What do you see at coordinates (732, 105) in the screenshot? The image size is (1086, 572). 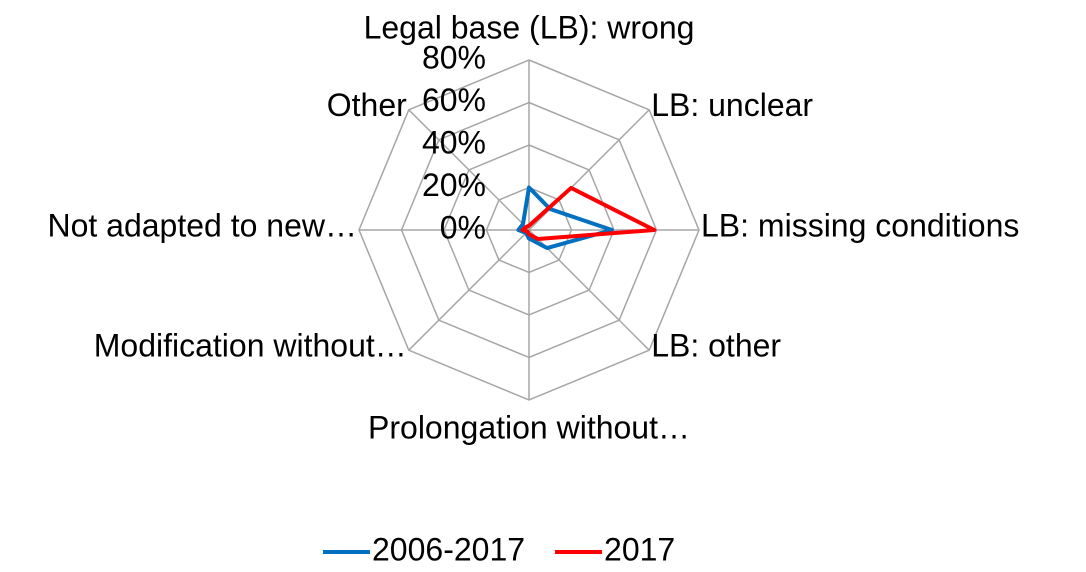 I see `category-label: LB: unclear` at bounding box center [732, 105].